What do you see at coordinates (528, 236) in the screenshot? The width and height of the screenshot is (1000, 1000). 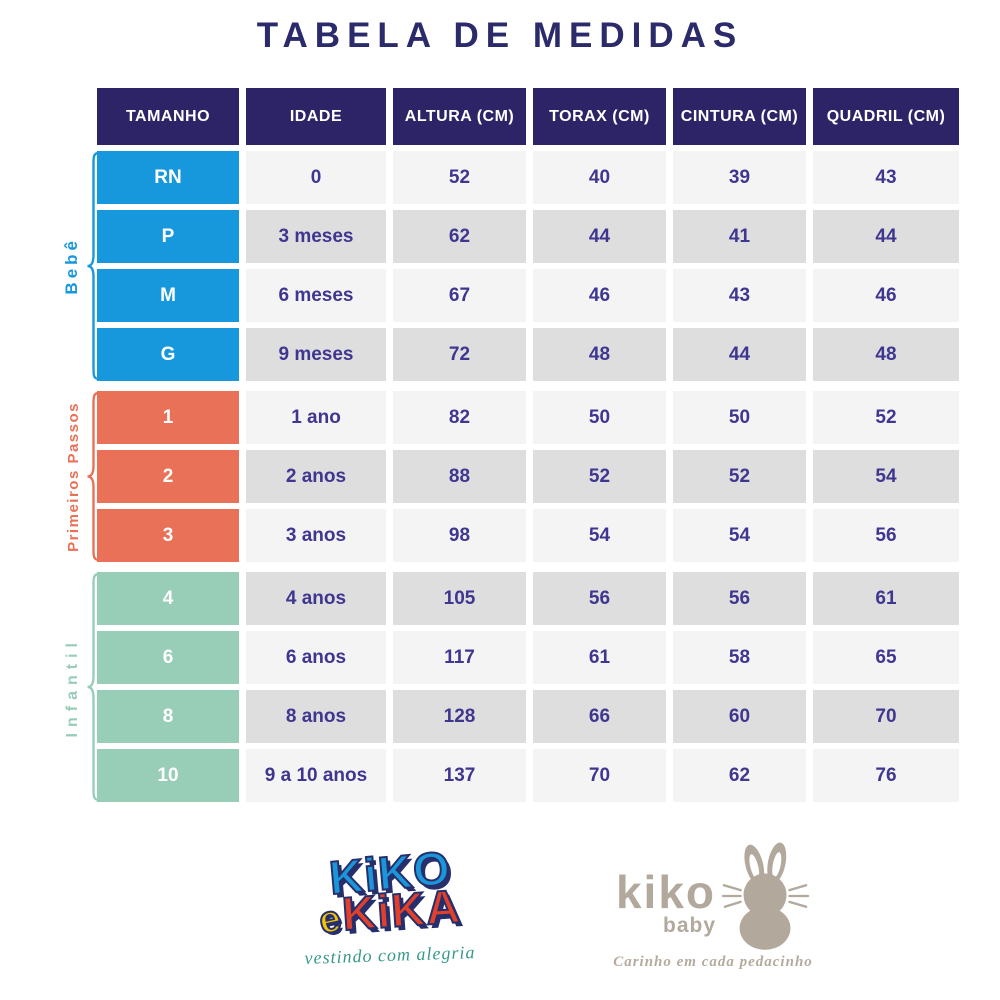 I see `table-row-p: P 3 meses 62 44 41 44` at bounding box center [528, 236].